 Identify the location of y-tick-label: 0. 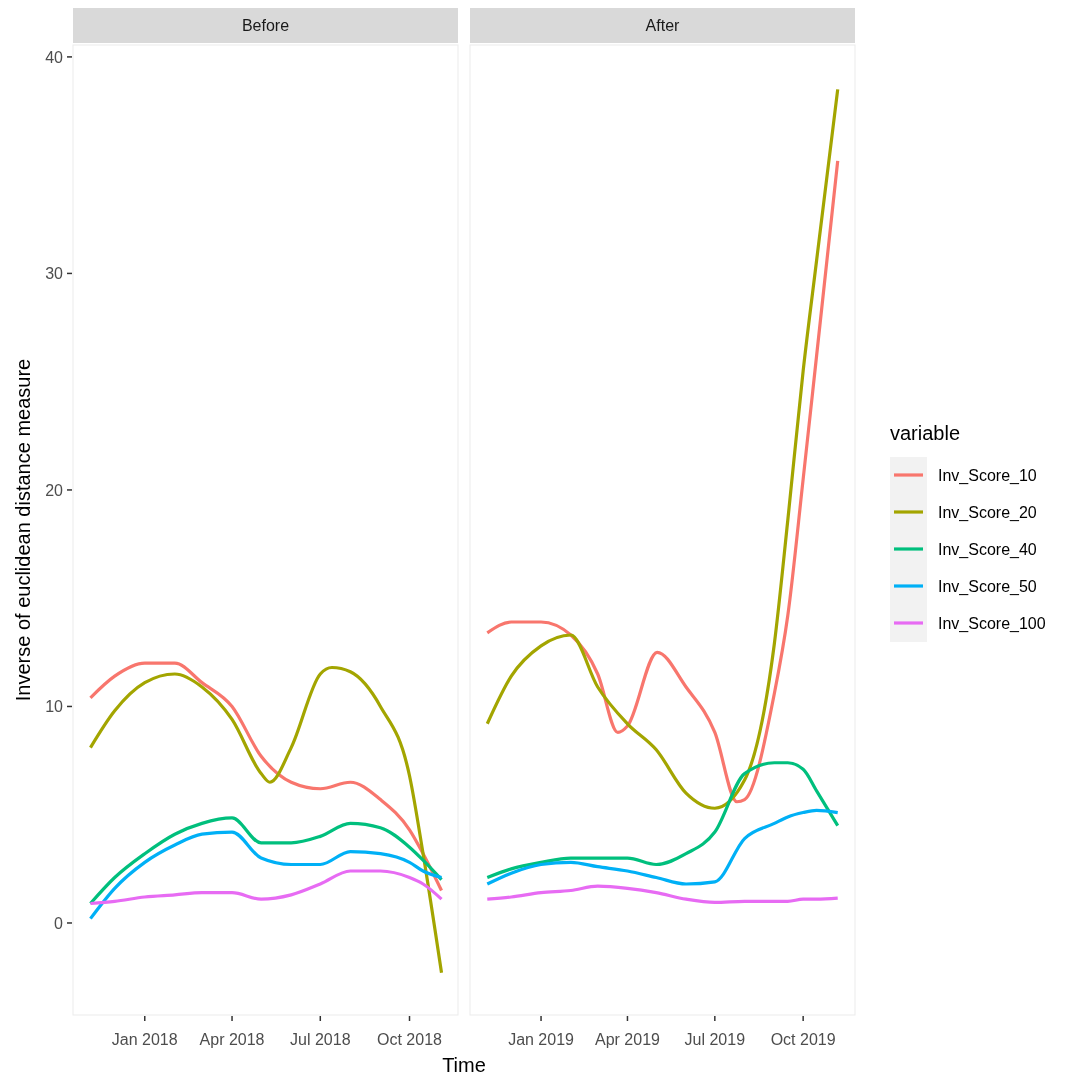
(59, 923).